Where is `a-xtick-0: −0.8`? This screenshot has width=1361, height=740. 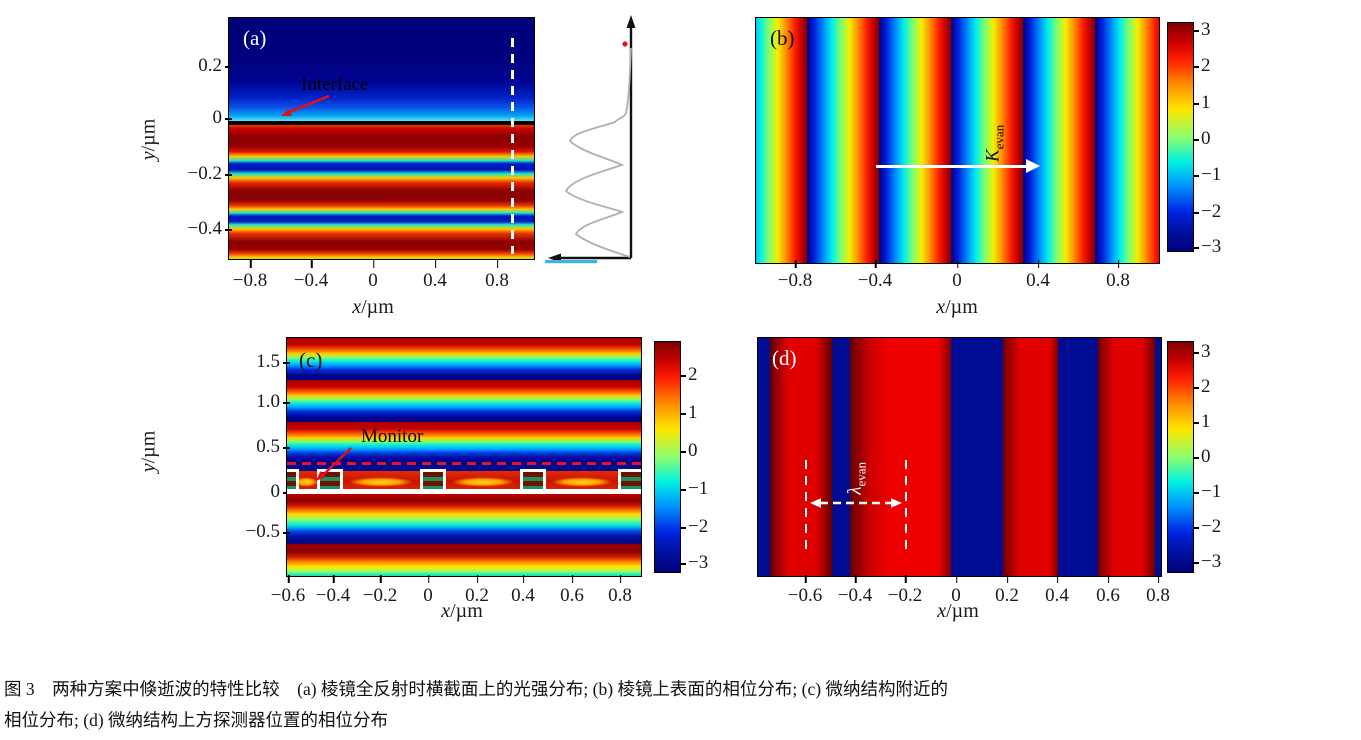
a-xtick-0: −0.8 is located at coordinates (250, 275).